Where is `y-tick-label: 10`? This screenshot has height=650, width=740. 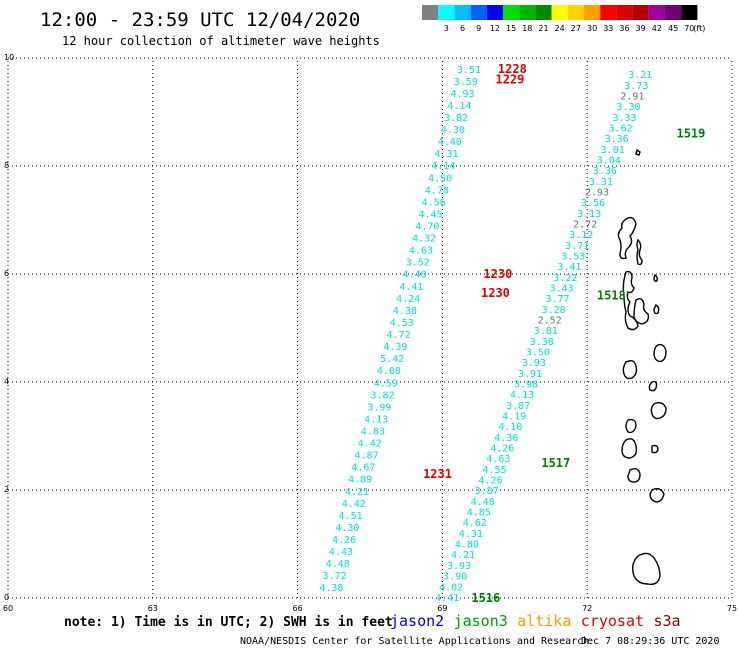 y-tick-label: 10 is located at coordinates (9, 57).